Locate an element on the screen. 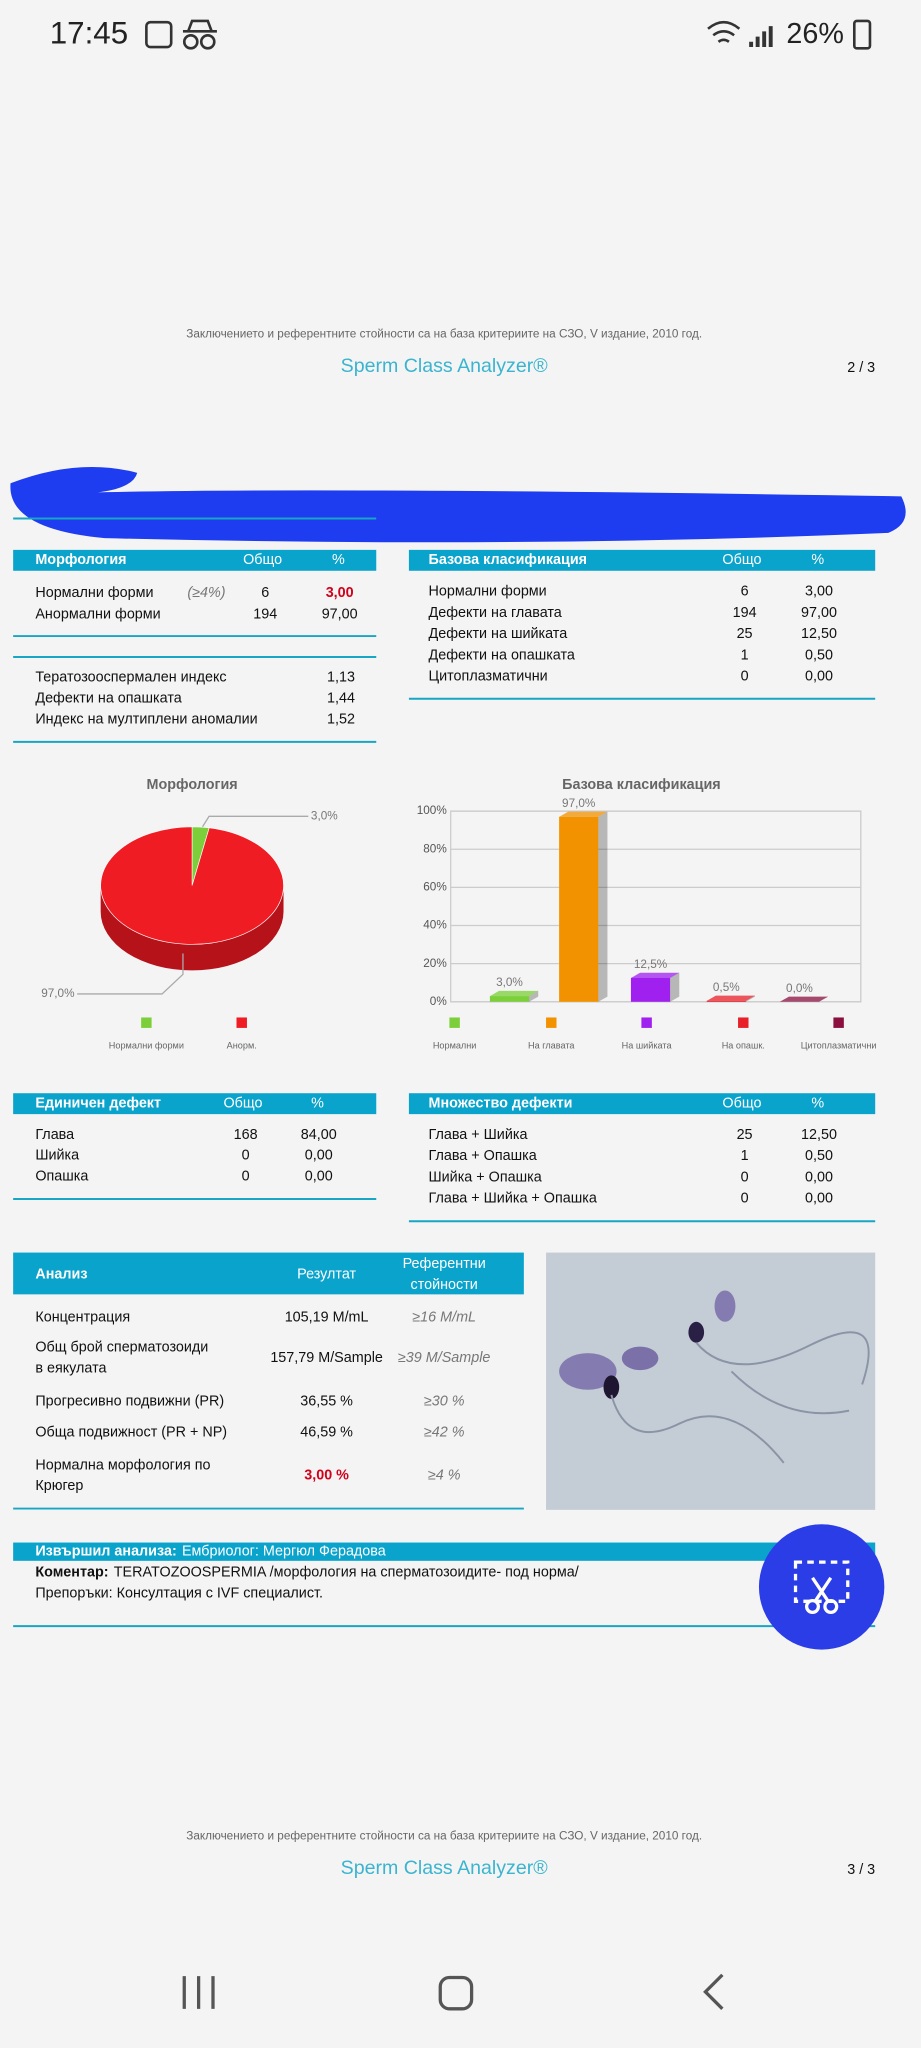  page-number: 3 / 3 is located at coordinates (861, 1870).